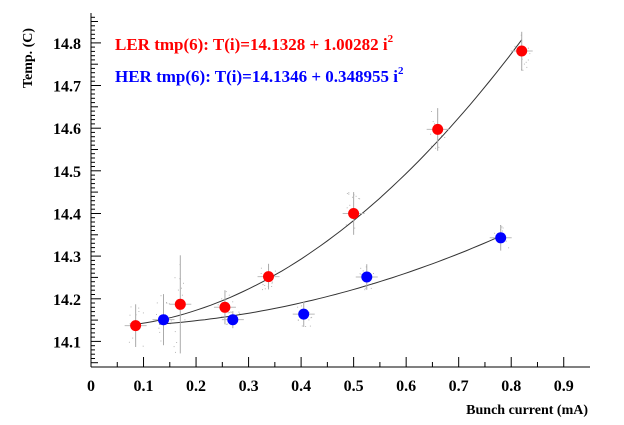 The height and width of the screenshot is (425, 624). What do you see at coordinates (67, 257) in the screenshot?
I see `y-tick-label: 14.3` at bounding box center [67, 257].